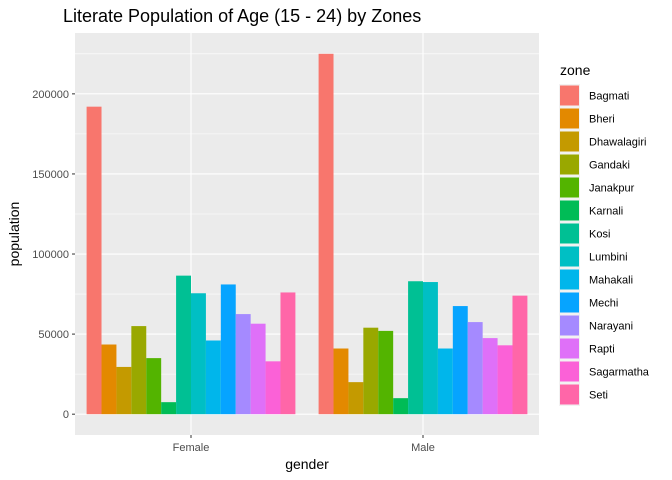  What do you see at coordinates (50, 95) in the screenshot?
I see `y-tick-label: 200000` at bounding box center [50, 95].